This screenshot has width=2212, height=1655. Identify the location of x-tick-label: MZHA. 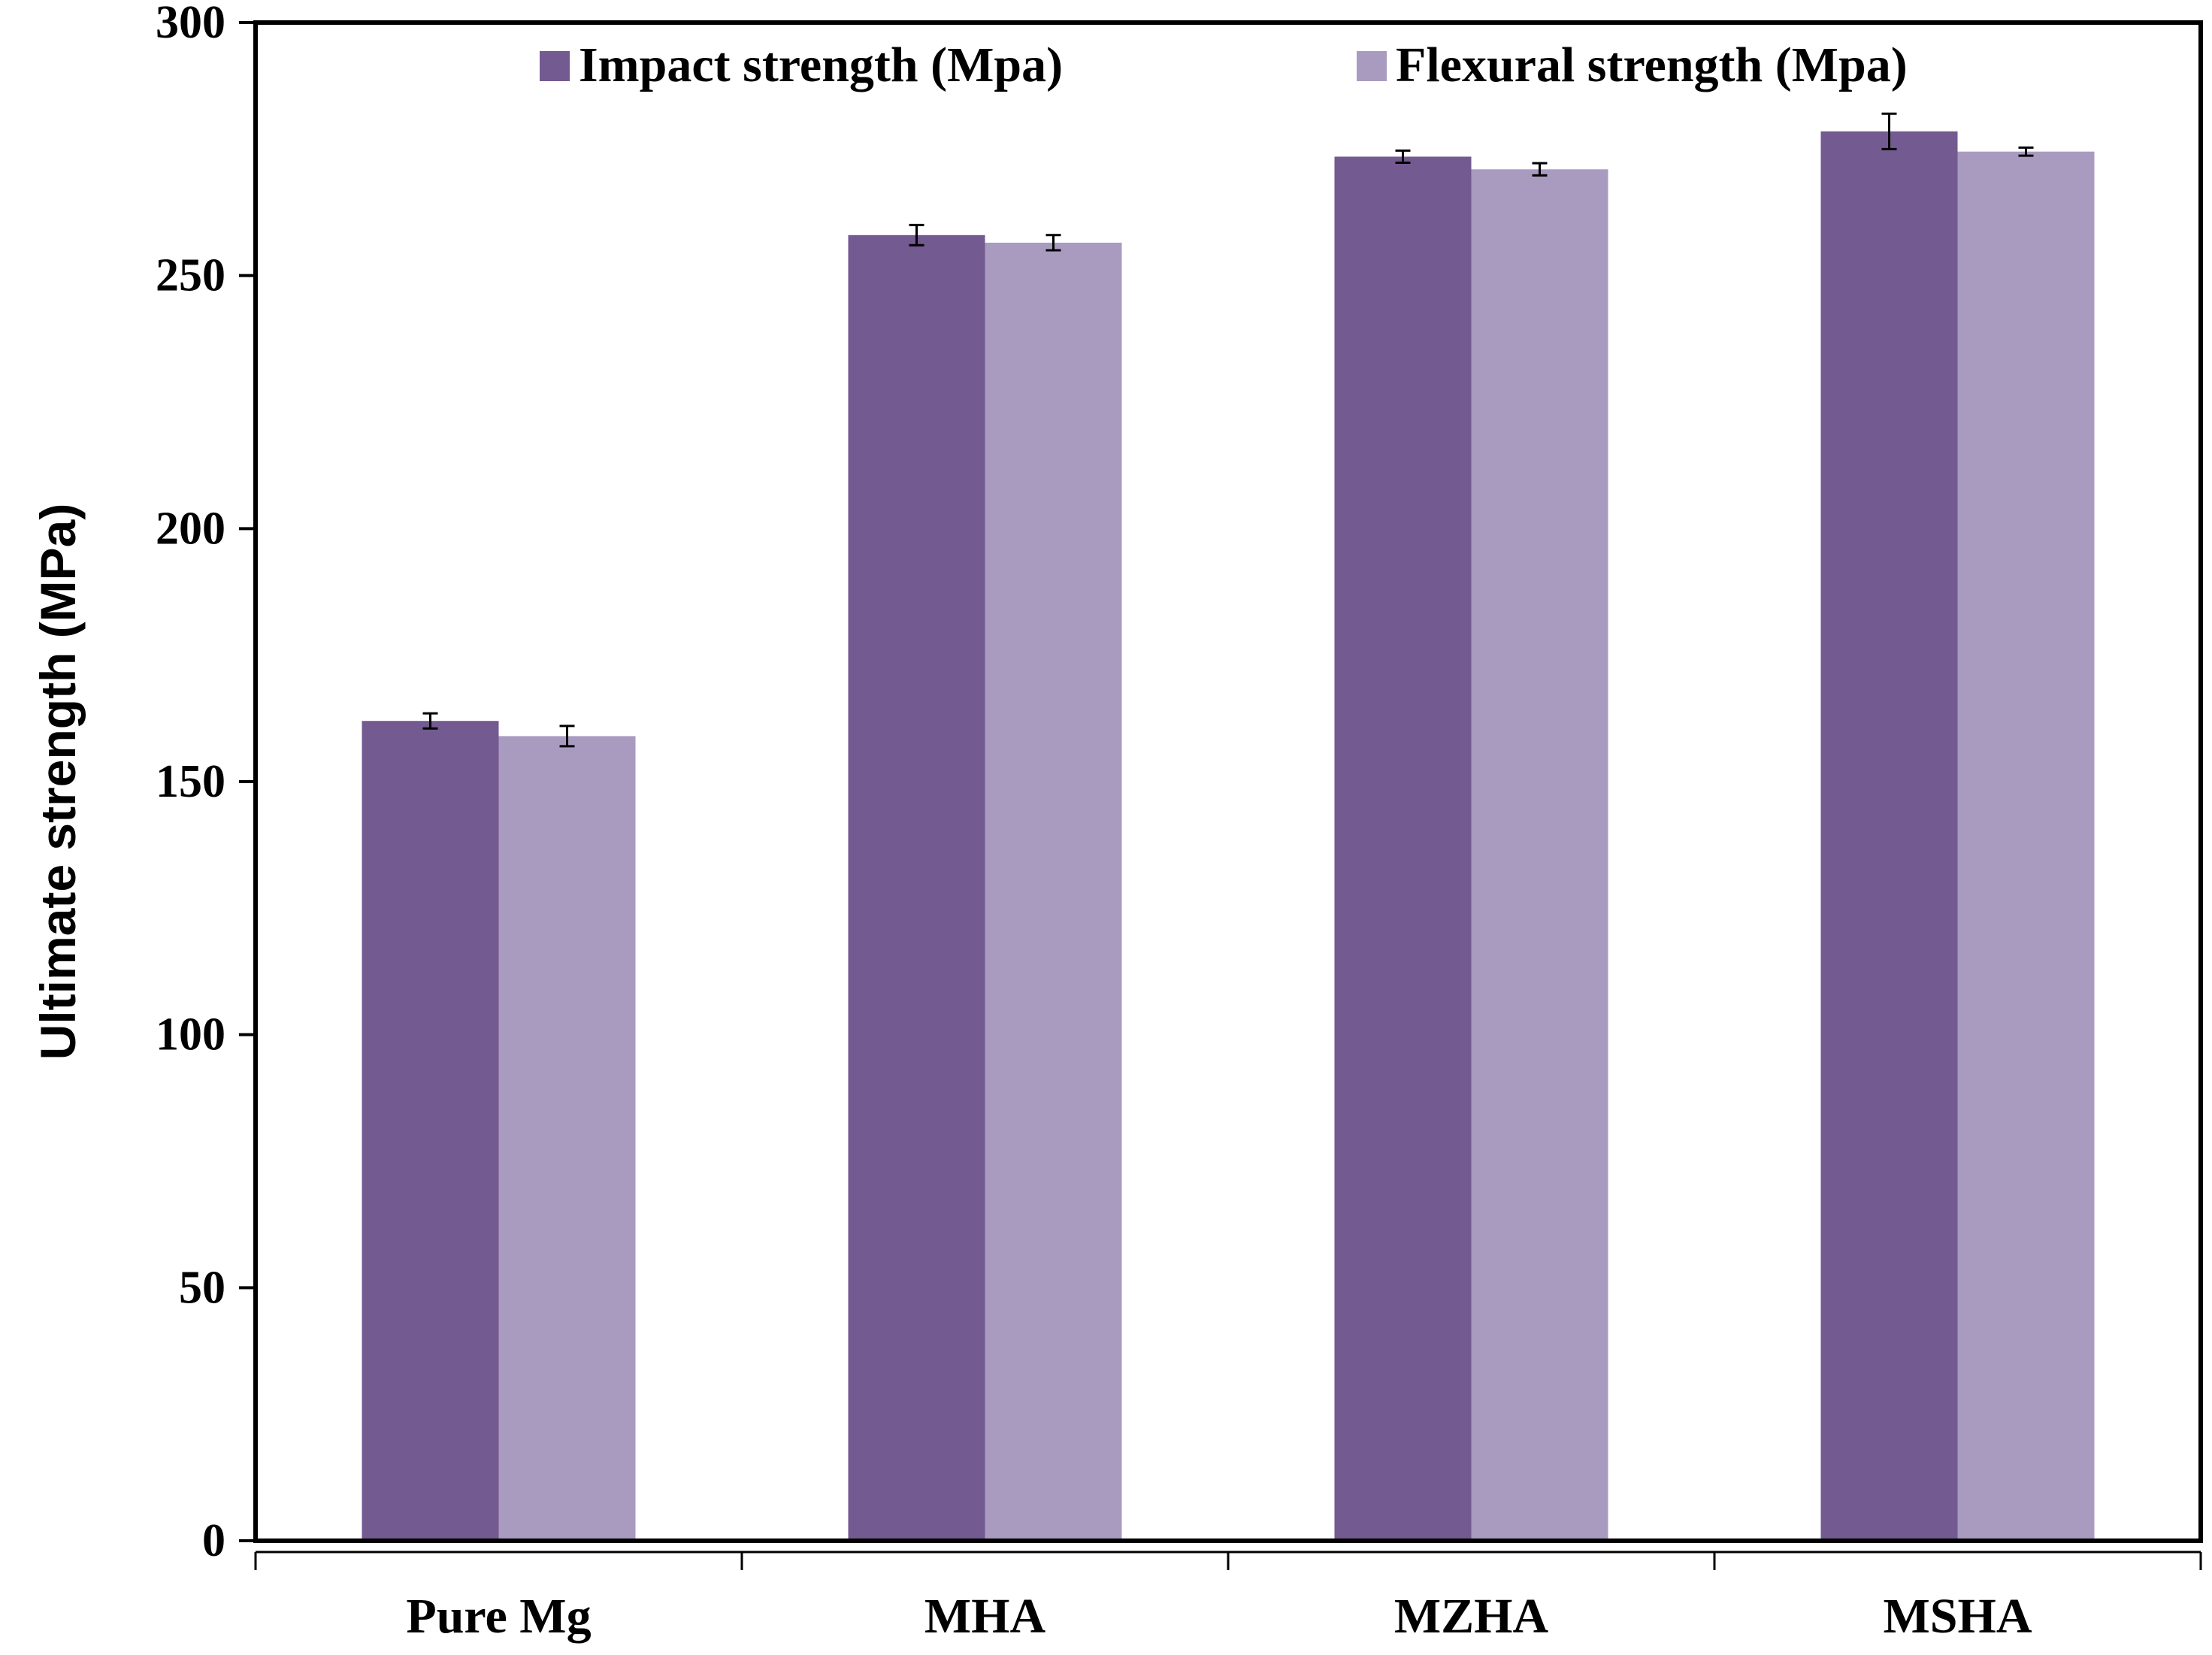
(1471, 1616).